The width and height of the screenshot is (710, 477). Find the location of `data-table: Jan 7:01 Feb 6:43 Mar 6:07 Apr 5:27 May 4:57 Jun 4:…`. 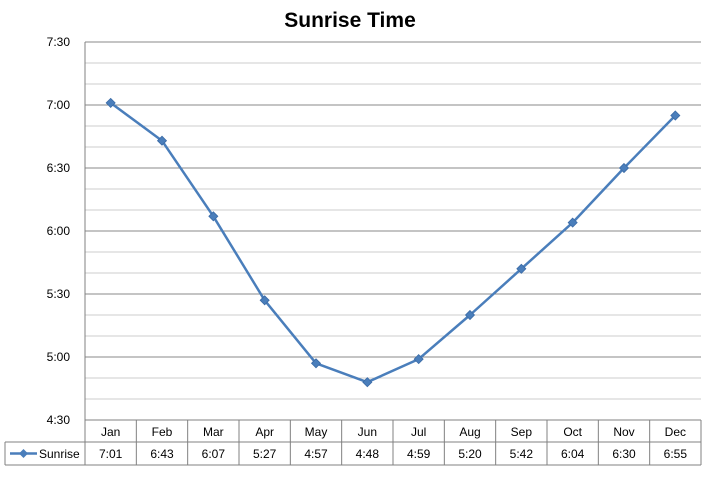

data-table: Jan 7:01 Feb 6:43 Mar 6:07 Apr 5:27 May 4:57 Jun 4:… is located at coordinates (353, 442).